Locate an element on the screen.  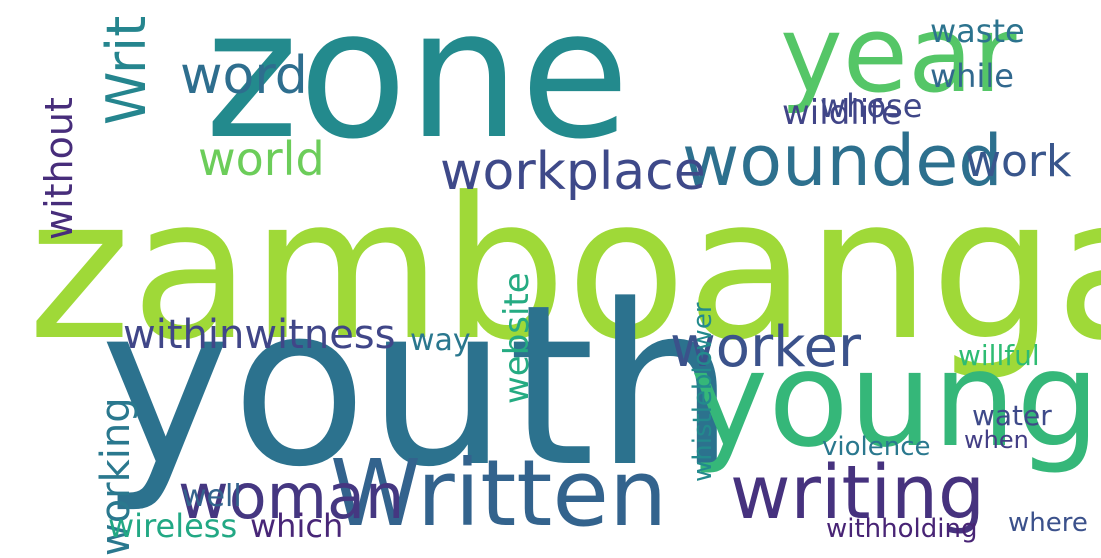
word-wireless: wireless is located at coordinates (173, 526).